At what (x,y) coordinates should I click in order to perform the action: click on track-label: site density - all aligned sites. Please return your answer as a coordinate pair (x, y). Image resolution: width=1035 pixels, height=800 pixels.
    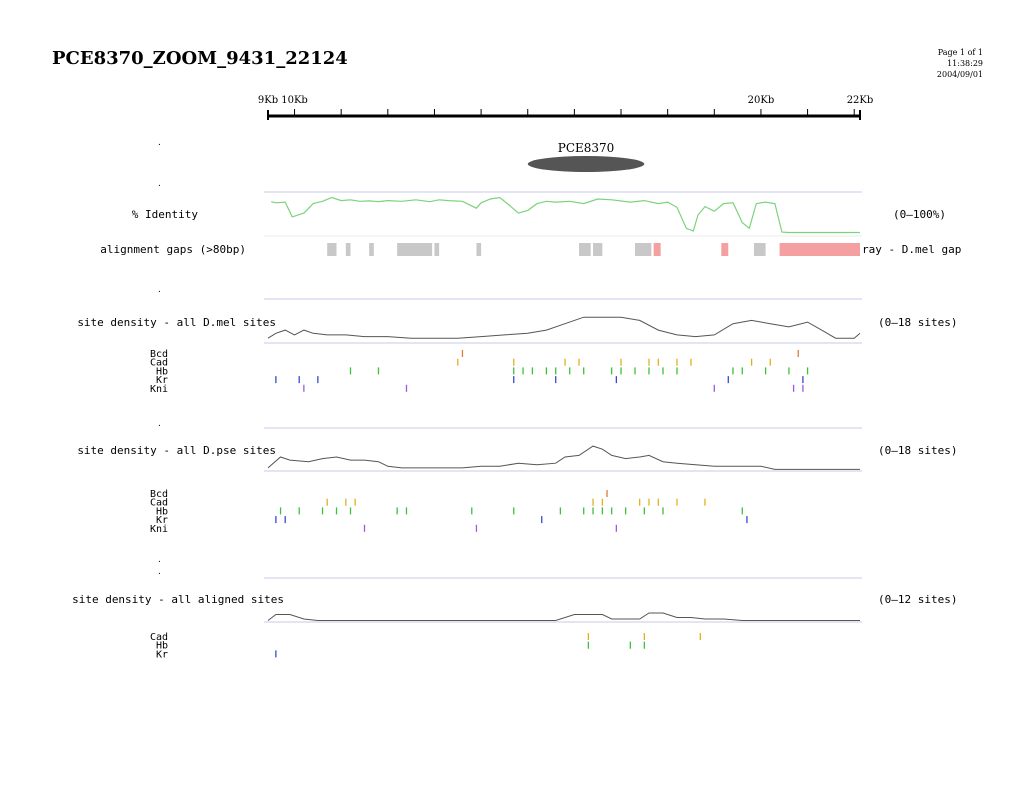
    Looking at the image, I should click on (178, 599).